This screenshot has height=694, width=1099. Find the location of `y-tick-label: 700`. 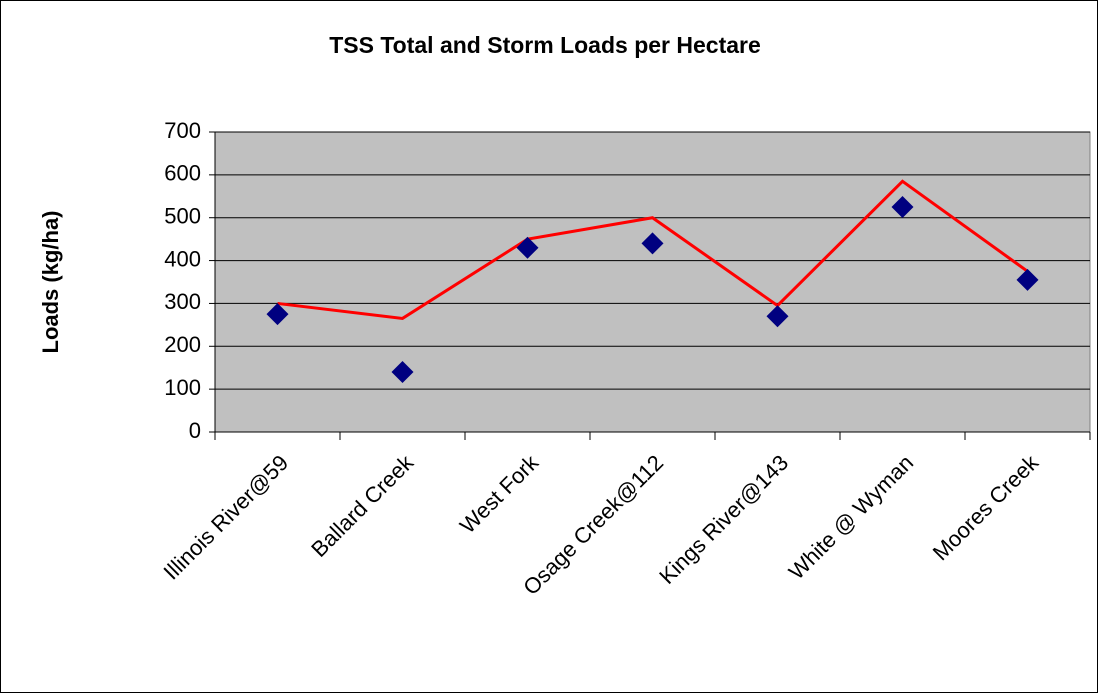

y-tick-label: 700 is located at coordinates (182, 130).